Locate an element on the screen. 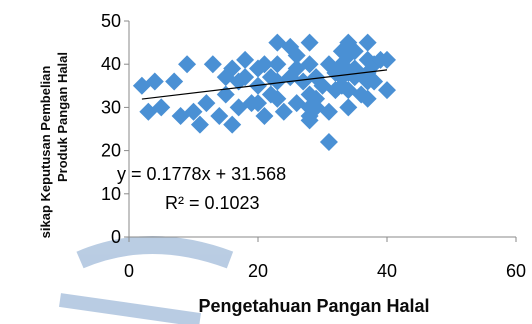  y-tick-label: 0 is located at coordinates (116, 237).